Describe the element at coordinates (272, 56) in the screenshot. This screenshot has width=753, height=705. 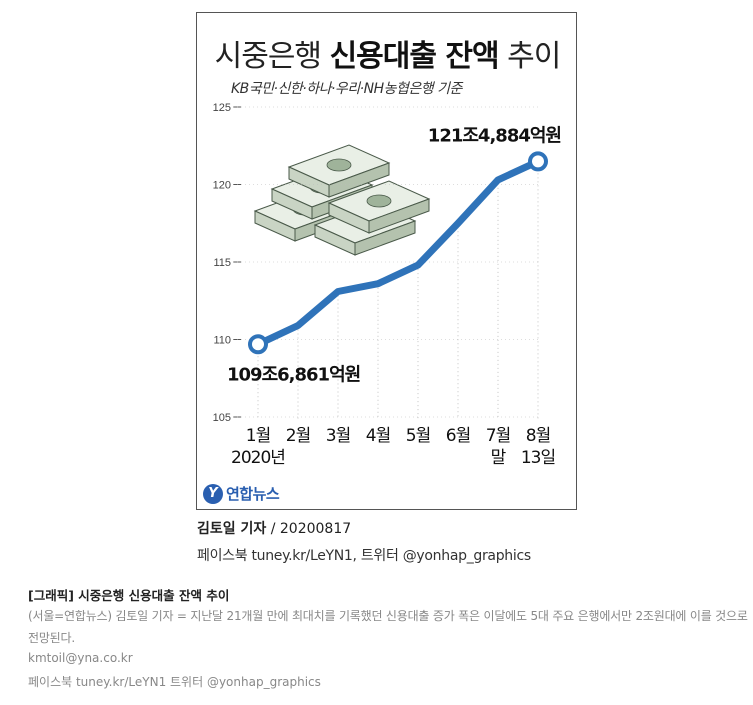
I see `title-regular: 시중은행` at that location.